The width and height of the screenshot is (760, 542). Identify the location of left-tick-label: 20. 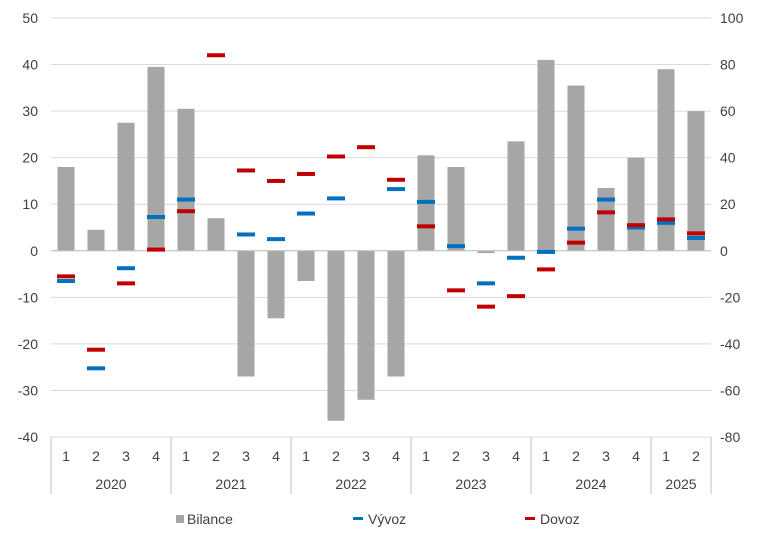
(30, 158).